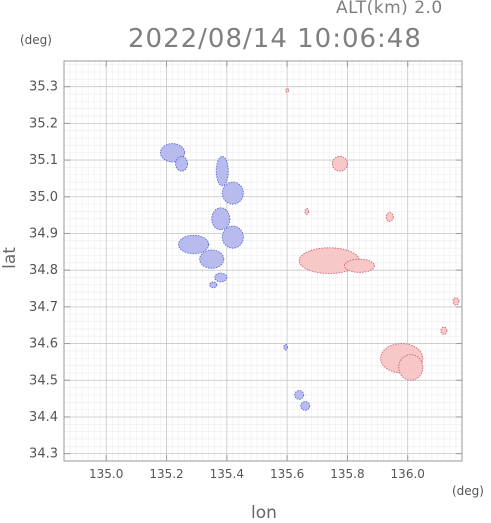 The width and height of the screenshot is (491, 523). I want to click on x-tick-label: 135.0, so click(106, 474).